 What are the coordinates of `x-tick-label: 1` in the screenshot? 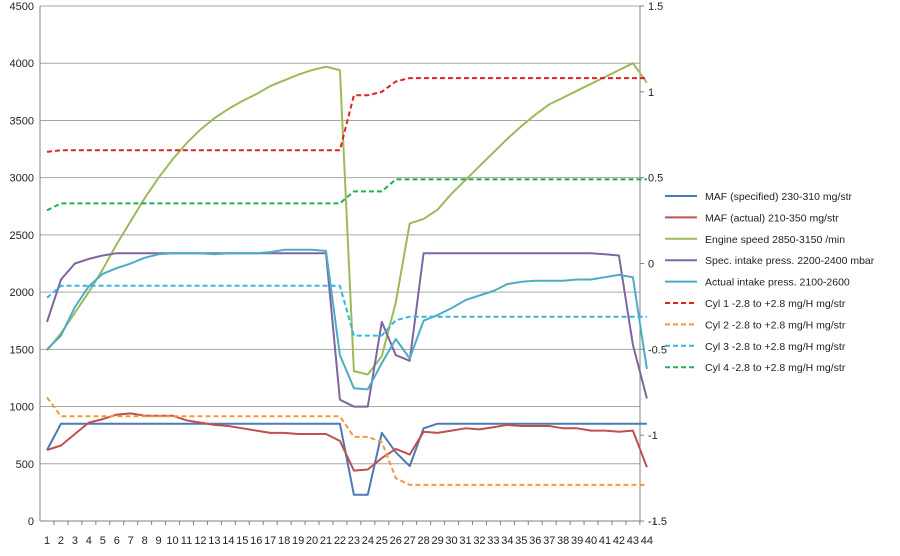 It's located at (47, 541).